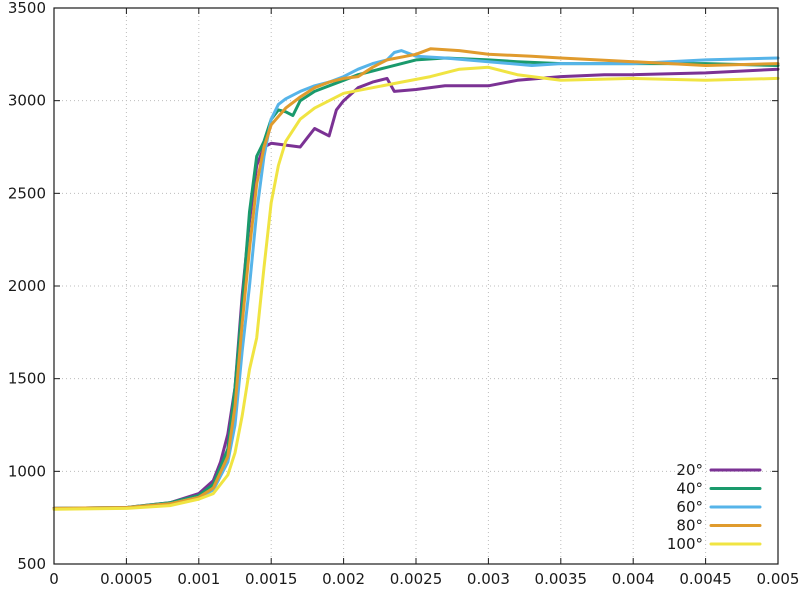 The width and height of the screenshot is (800, 591). What do you see at coordinates (27, 101) in the screenshot?
I see `y-tick-label: 3000` at bounding box center [27, 101].